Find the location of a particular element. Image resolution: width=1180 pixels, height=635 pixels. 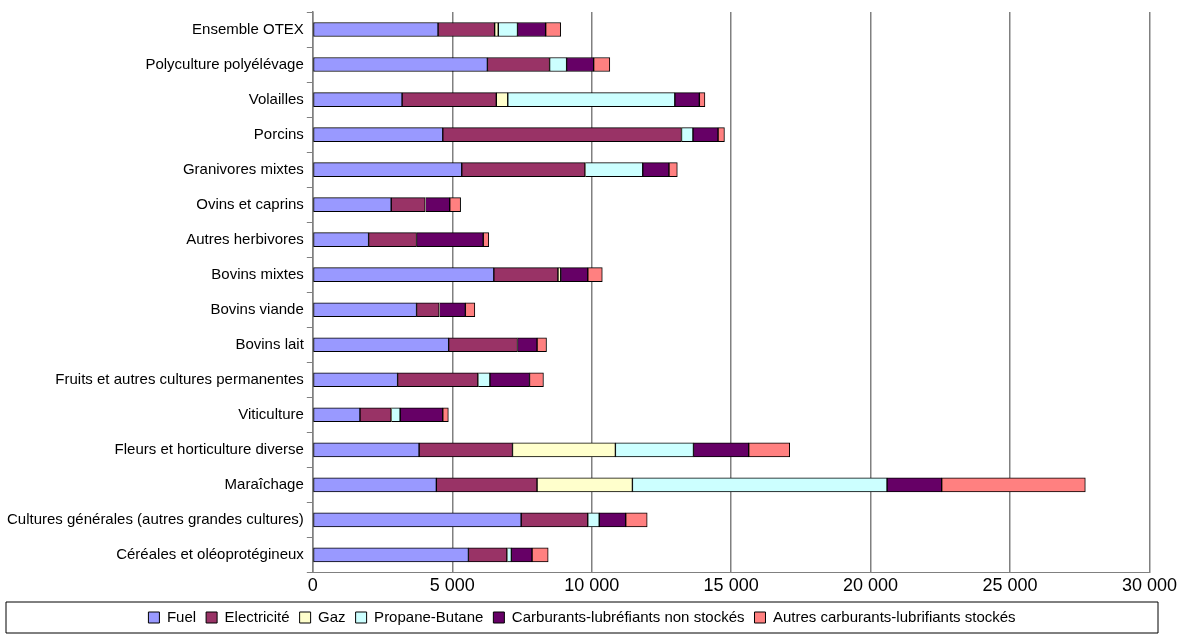

y-tick-label: Fleurs et horticulture diverse is located at coordinates (209, 448).